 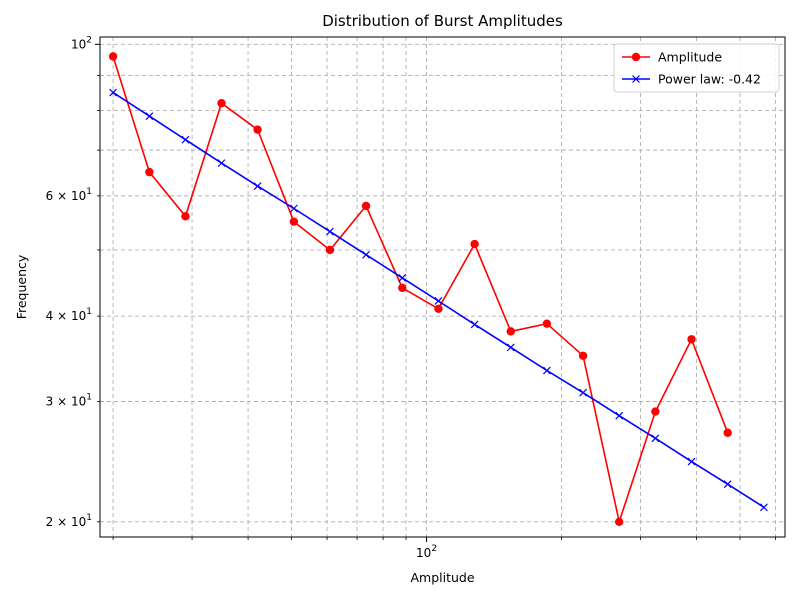 I want to click on legend-box, so click(x=696, y=68).